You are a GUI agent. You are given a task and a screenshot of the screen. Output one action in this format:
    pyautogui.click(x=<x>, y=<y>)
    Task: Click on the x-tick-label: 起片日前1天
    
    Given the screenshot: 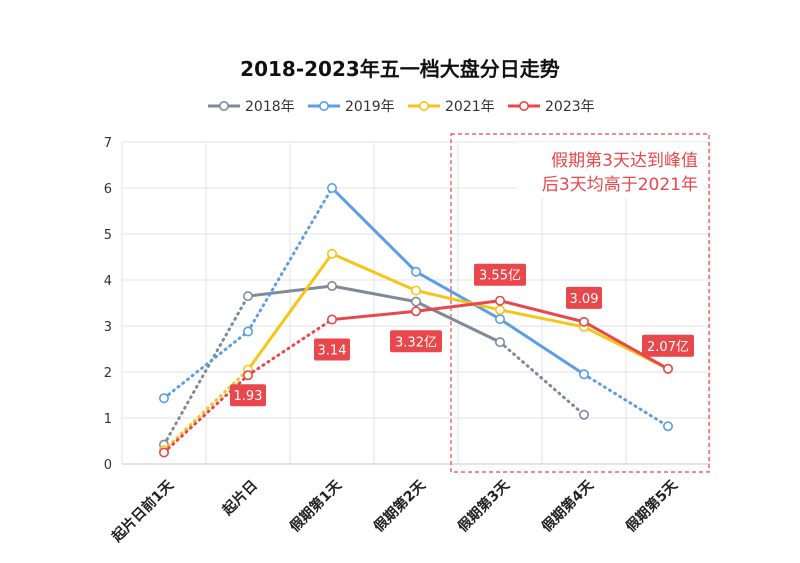 What is the action you would take?
    pyautogui.click(x=143, y=511)
    